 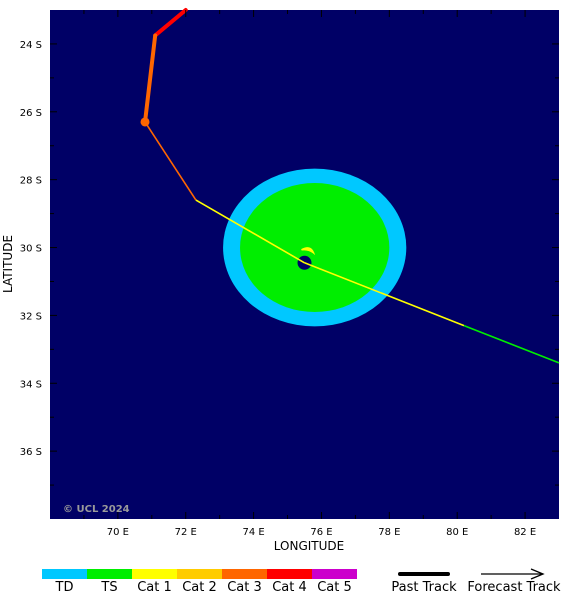 I want to click on lon-tick-label: 74 E, so click(x=253, y=532).